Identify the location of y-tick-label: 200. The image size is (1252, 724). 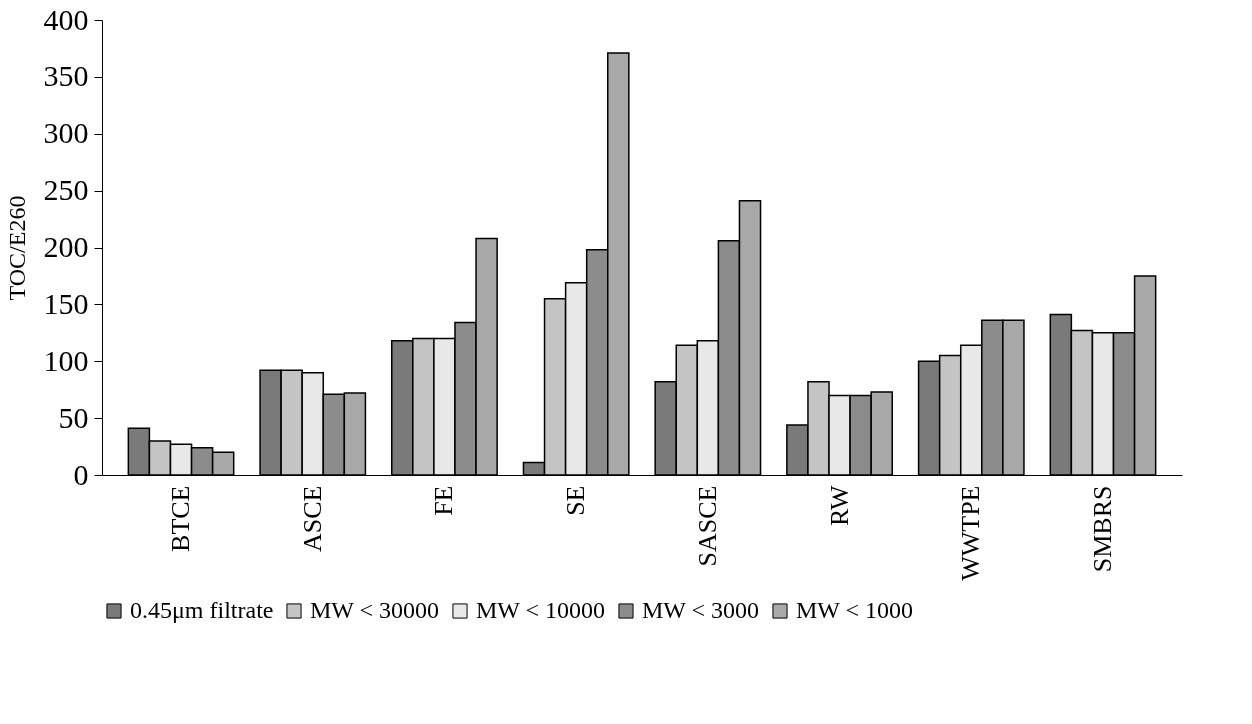
(66, 246).